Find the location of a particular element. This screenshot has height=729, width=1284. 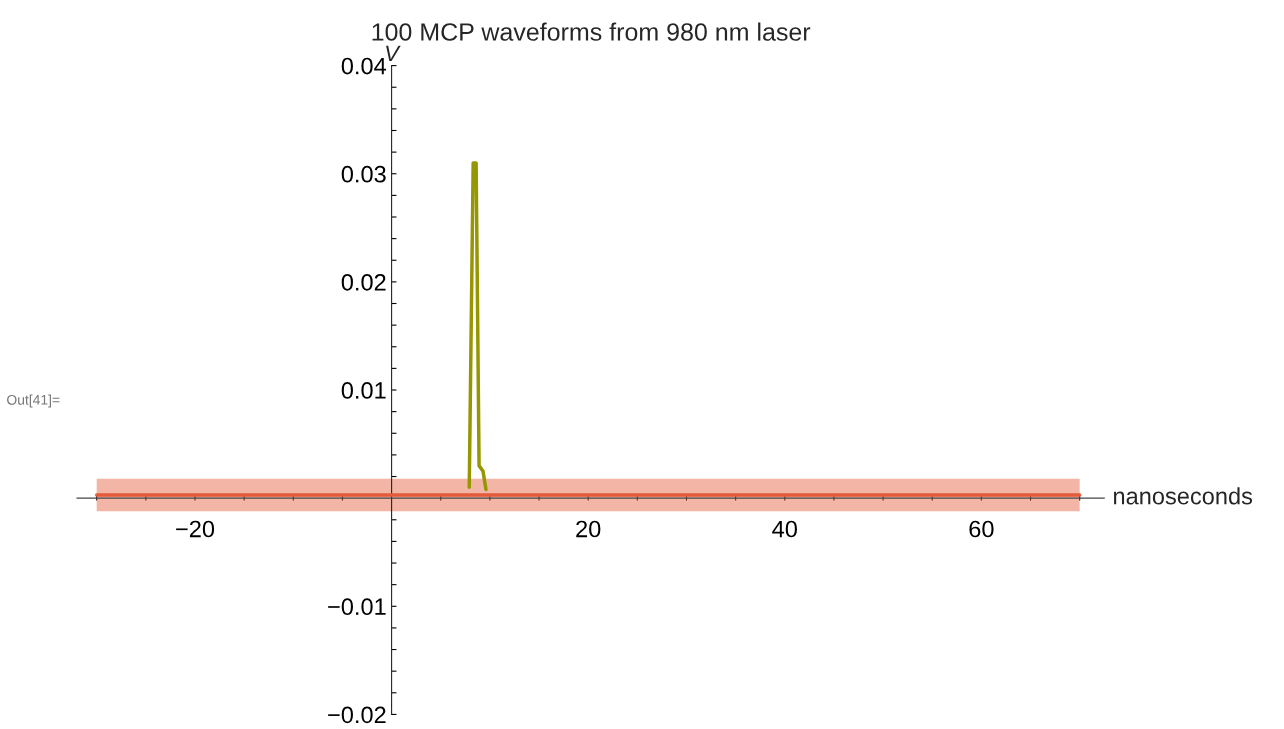

x-axis-title: nanoseconds is located at coordinates (1183, 496).